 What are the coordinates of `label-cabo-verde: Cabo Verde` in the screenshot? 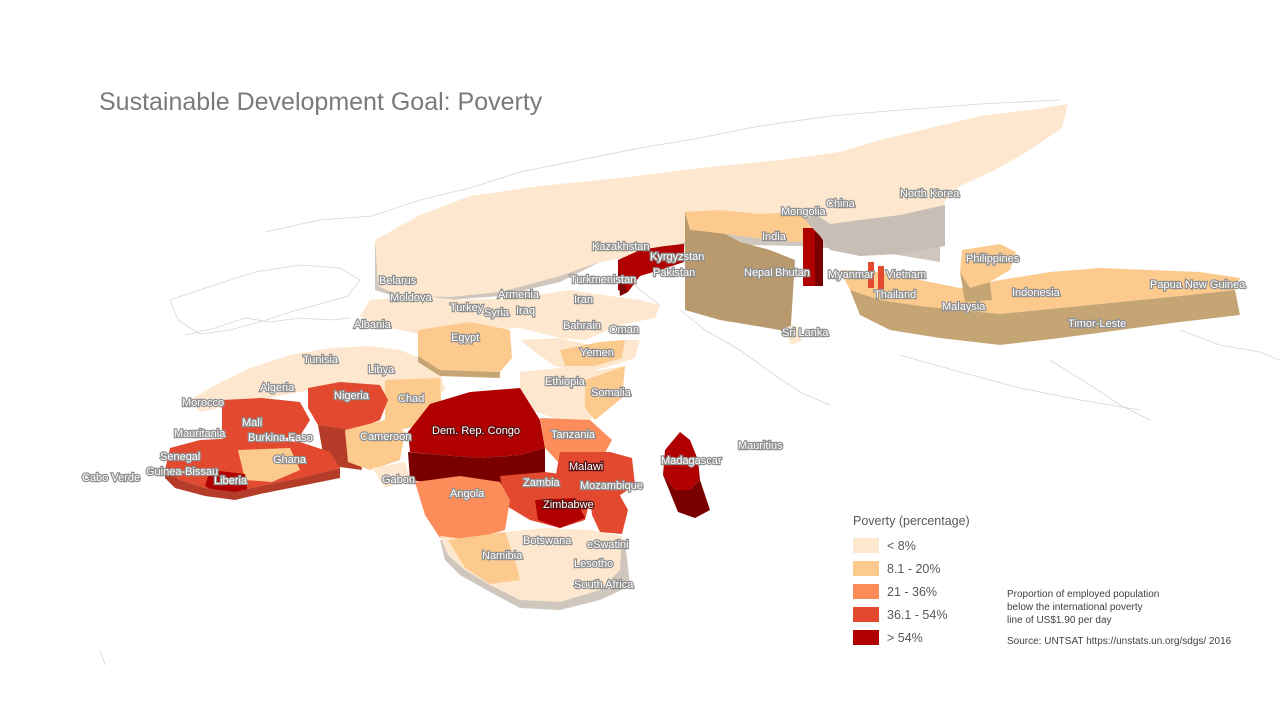 It's located at (111, 478).